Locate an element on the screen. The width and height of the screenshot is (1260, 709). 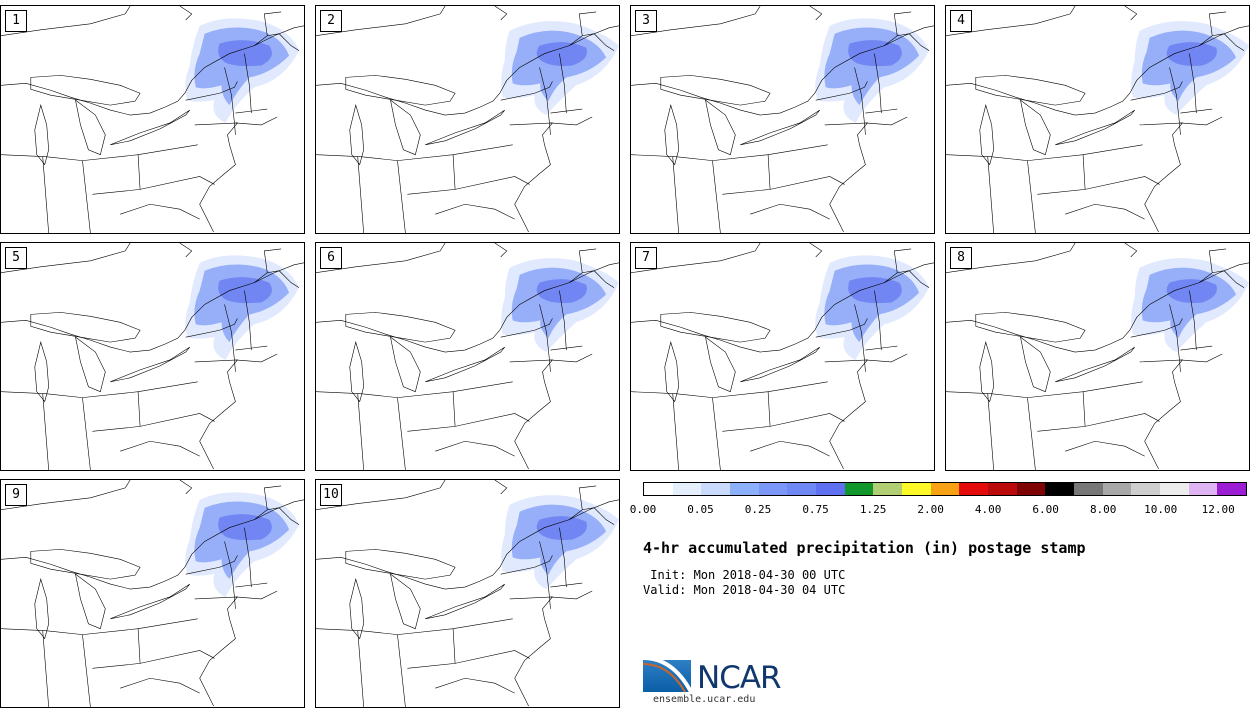
panel-number: 2 is located at coordinates (331, 21).